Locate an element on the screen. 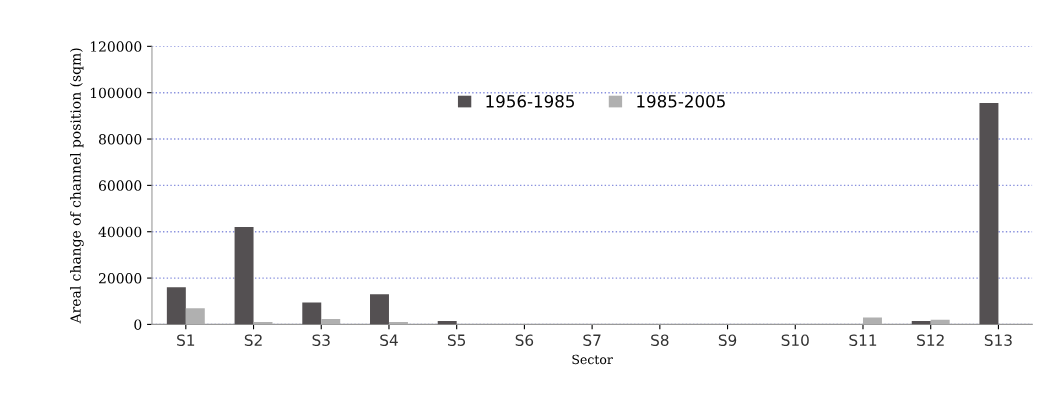 This screenshot has height=403, width=1048. x-tick-label: S13 is located at coordinates (998, 340).